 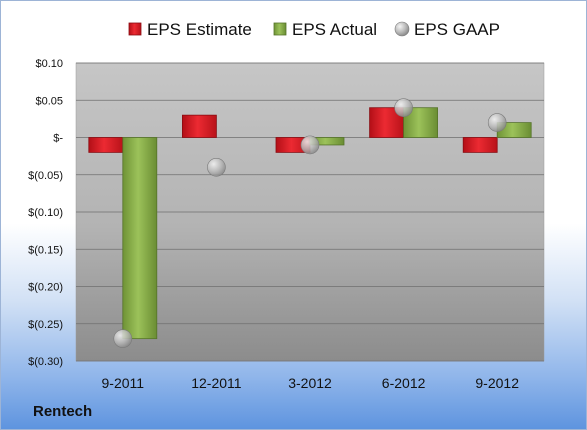 What do you see at coordinates (497, 383) in the screenshot?
I see `x-tick-label: 9-2012` at bounding box center [497, 383].